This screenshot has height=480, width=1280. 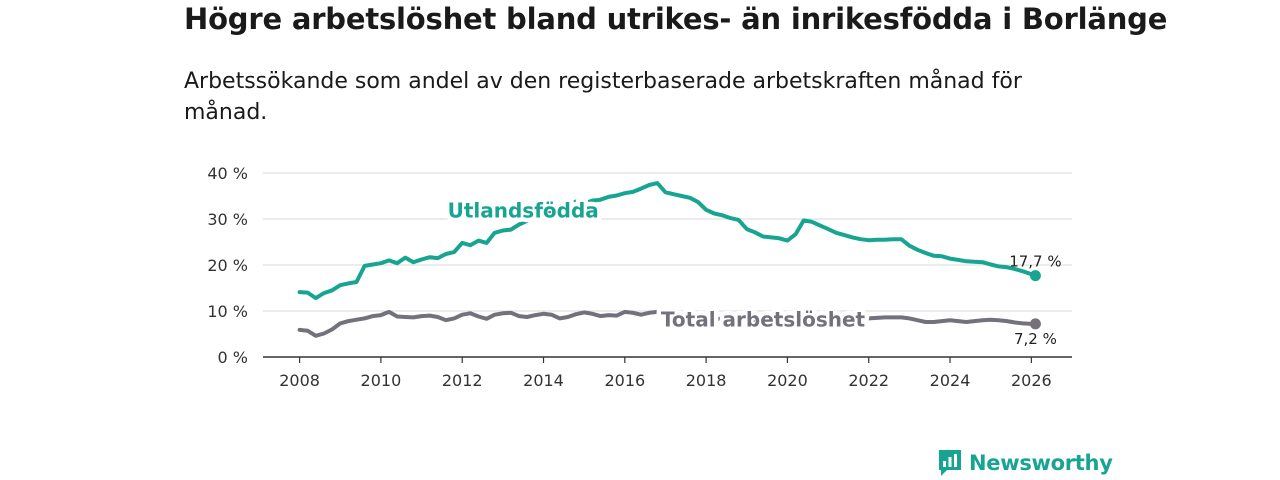 What do you see at coordinates (381, 380) in the screenshot?
I see `x-tick-label: 2010` at bounding box center [381, 380].